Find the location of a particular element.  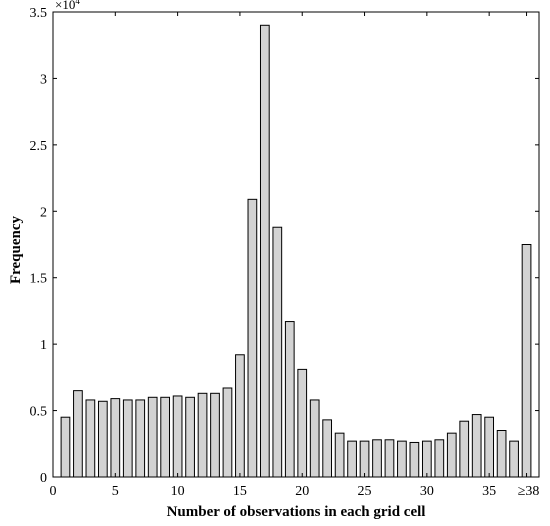

x-tick-label: ≥38 is located at coordinates (529, 491).